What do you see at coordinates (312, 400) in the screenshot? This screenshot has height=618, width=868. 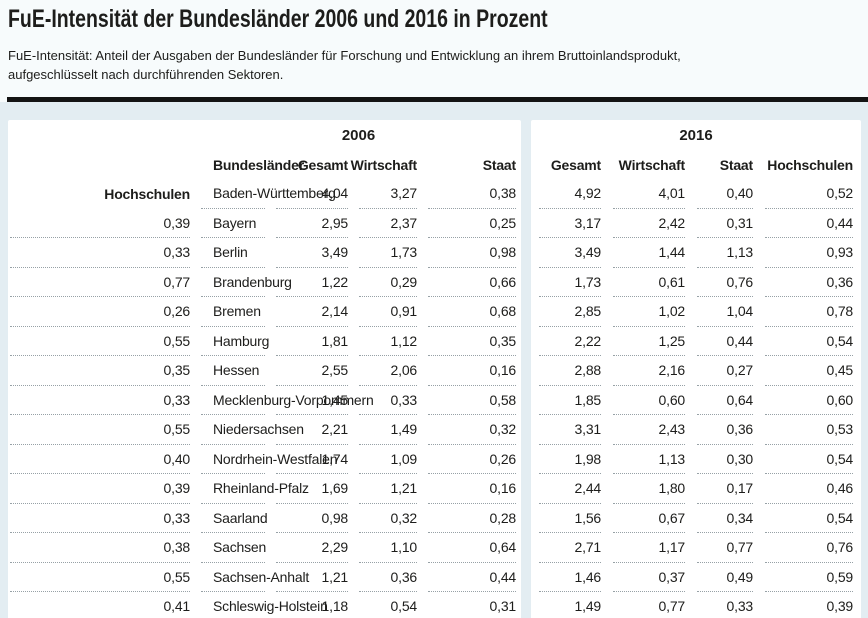 I see `value-cell-2006: 1,45` at bounding box center [312, 400].